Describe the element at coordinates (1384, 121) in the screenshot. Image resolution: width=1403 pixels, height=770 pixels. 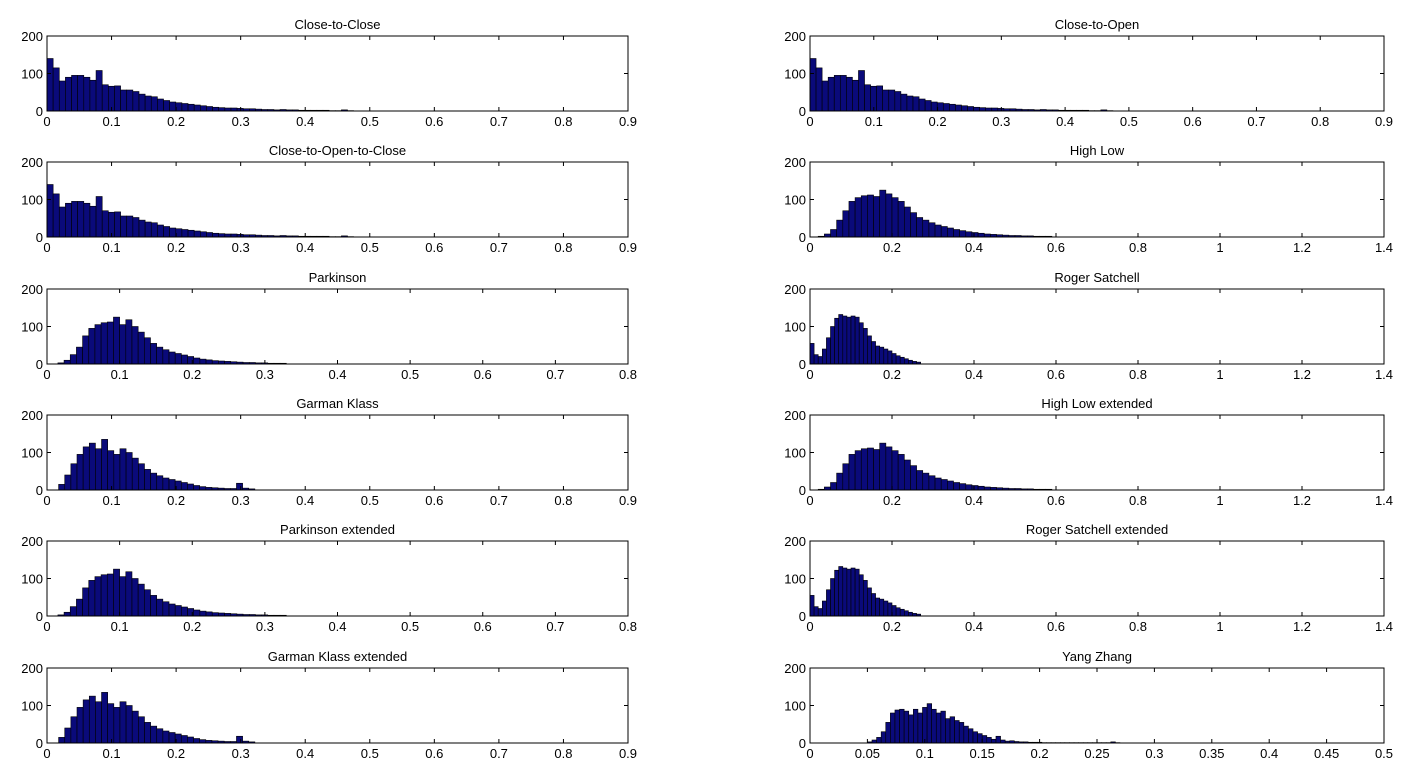
I see `x-tick-label: 0.9` at that location.